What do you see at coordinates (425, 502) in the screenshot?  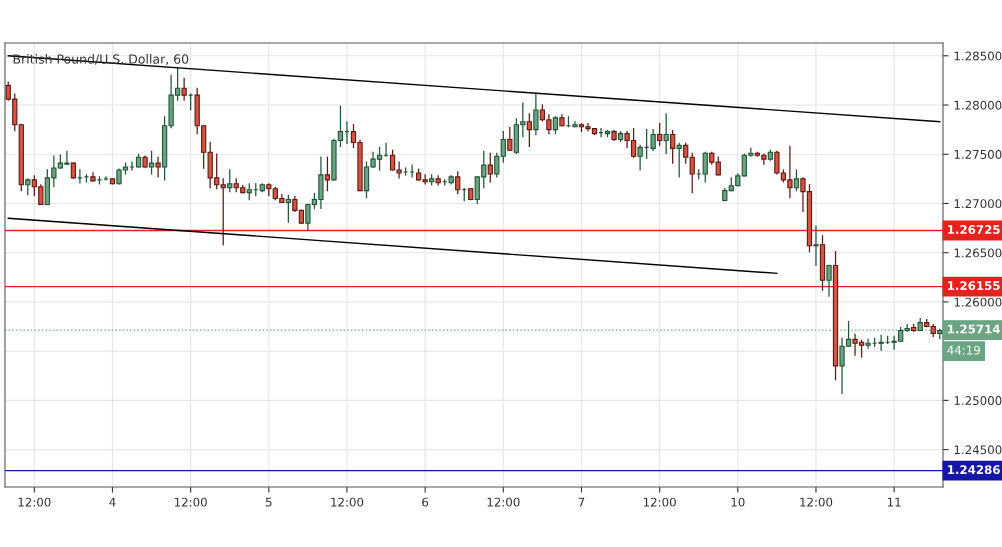 I see `x-tick-label: 6` at bounding box center [425, 502].